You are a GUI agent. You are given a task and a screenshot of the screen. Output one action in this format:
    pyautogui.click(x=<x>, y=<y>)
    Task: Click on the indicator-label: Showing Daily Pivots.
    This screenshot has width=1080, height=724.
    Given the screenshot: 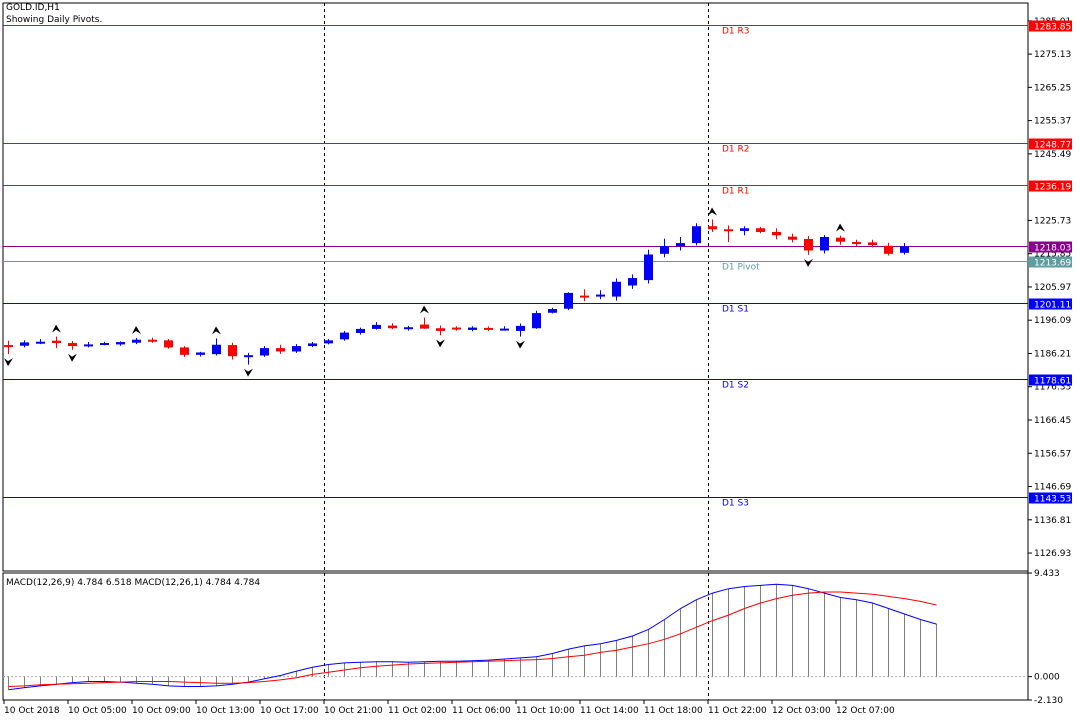 What is the action you would take?
    pyautogui.click(x=54, y=20)
    